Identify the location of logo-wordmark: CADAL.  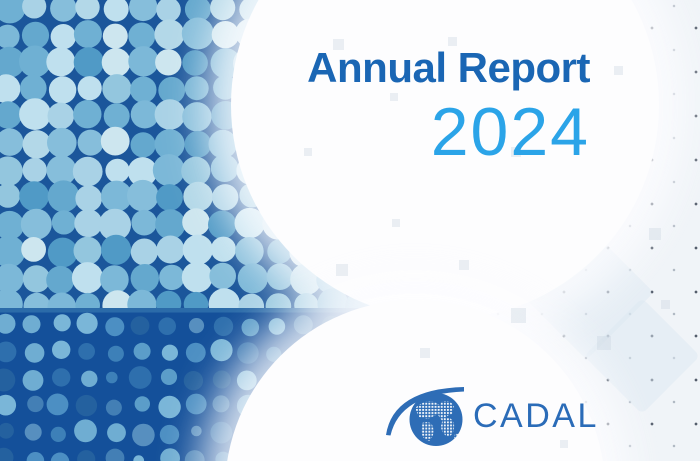
(536, 416).